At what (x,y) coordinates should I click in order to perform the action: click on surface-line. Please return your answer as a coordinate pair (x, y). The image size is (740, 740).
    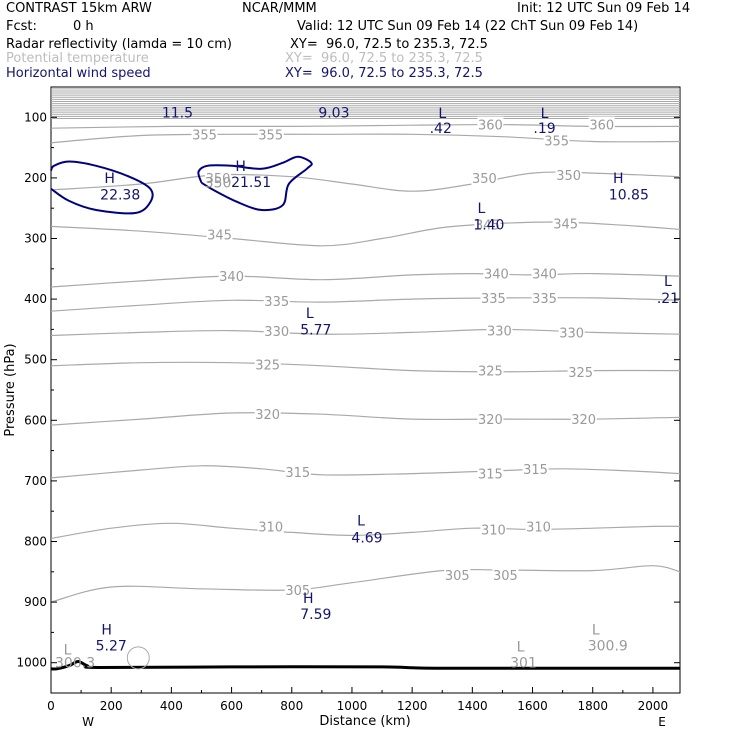
    Looking at the image, I should click on (365, 665).